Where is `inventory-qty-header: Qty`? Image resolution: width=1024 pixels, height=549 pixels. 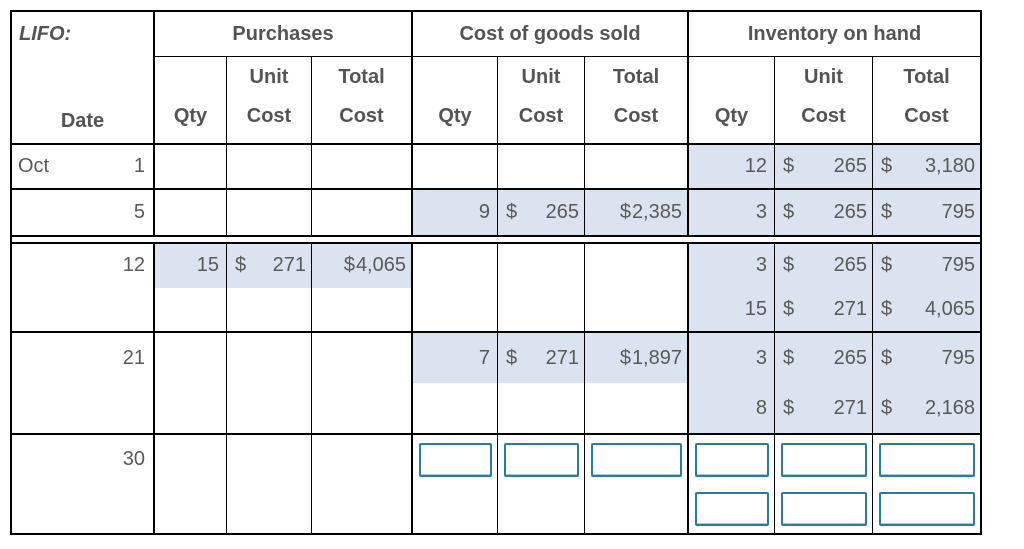
inventory-qty-header: Qty is located at coordinates (732, 101).